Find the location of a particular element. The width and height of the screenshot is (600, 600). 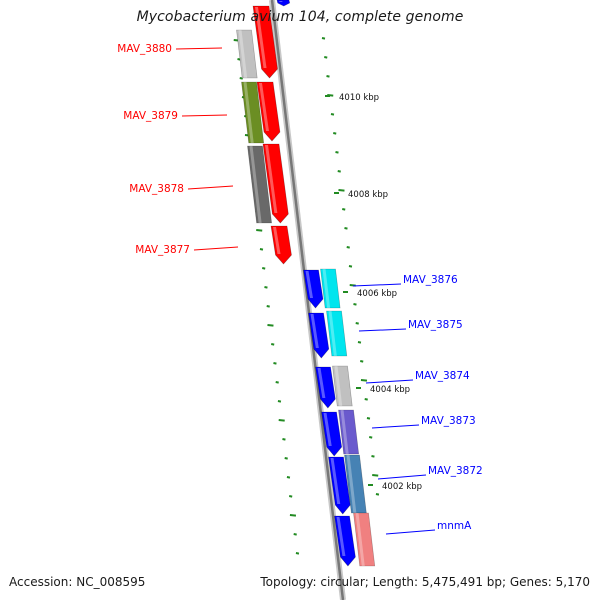

reverse-strand-genes is located at coordinates (339, 417).